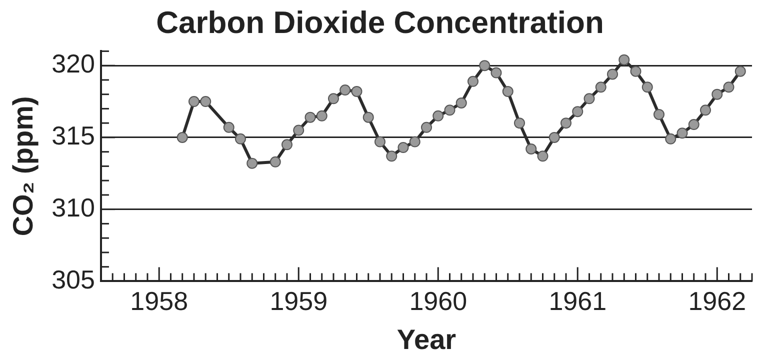 This screenshot has width=778, height=360. I want to click on y-tick-label: 320, so click(73, 63).